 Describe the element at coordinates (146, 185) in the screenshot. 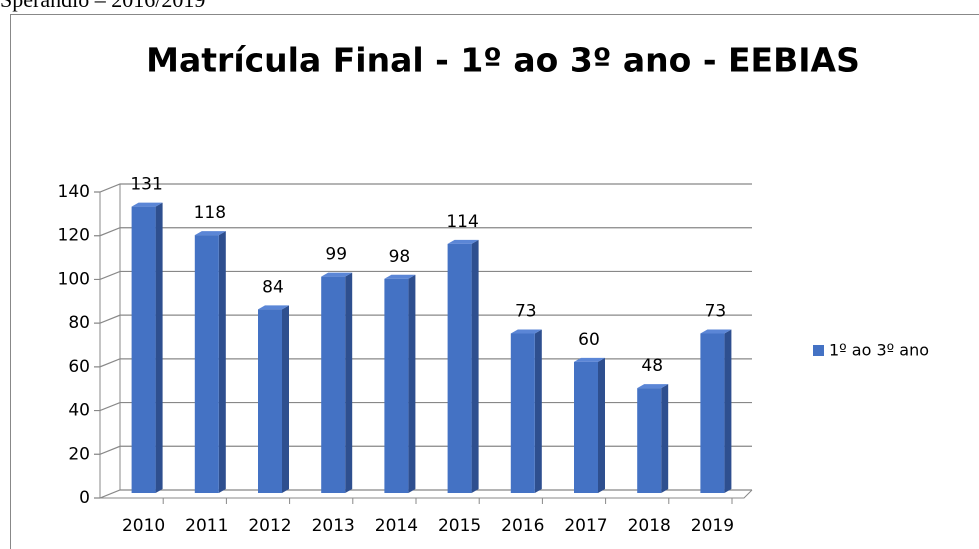

I see `data-label: 131` at that location.